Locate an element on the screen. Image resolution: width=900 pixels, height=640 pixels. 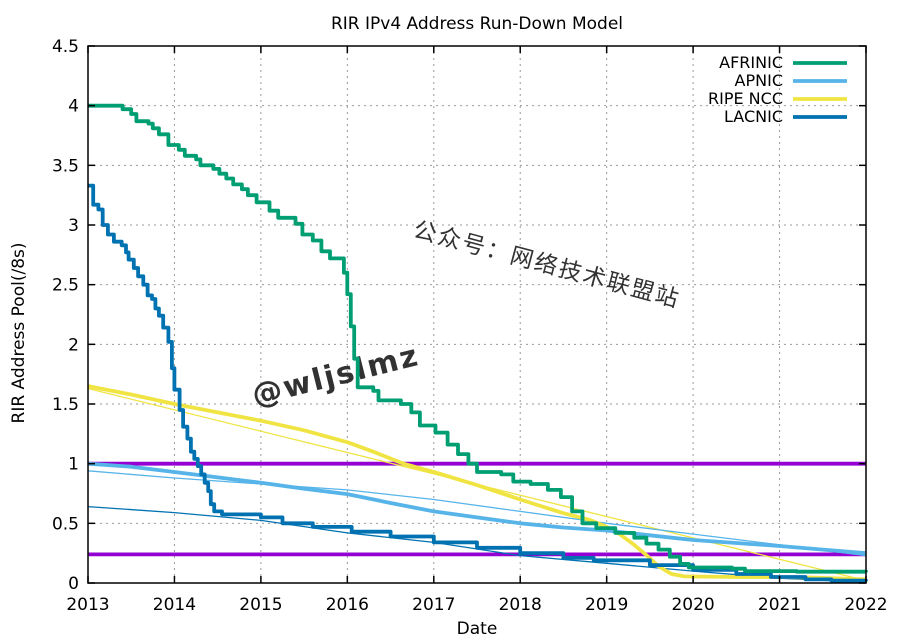
legend-label-ripe-ncc: RIPE NCC is located at coordinates (745, 98).